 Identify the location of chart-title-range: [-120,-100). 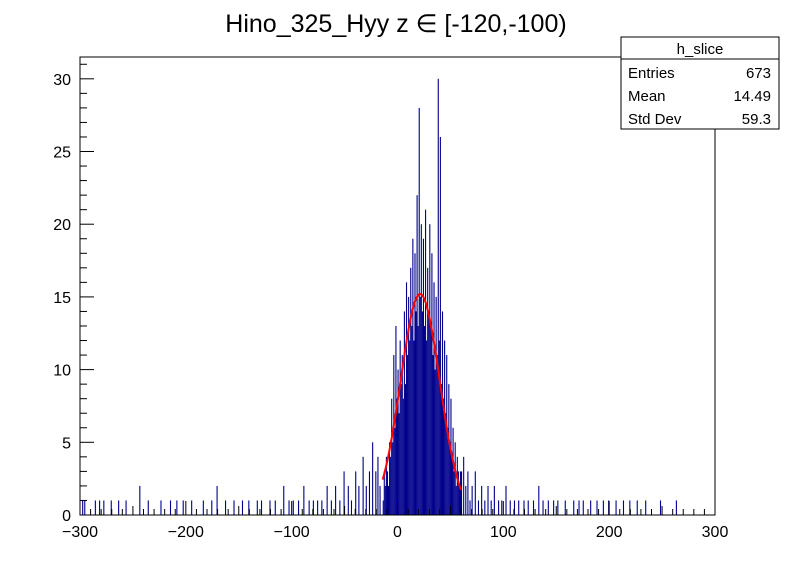
(501, 24).